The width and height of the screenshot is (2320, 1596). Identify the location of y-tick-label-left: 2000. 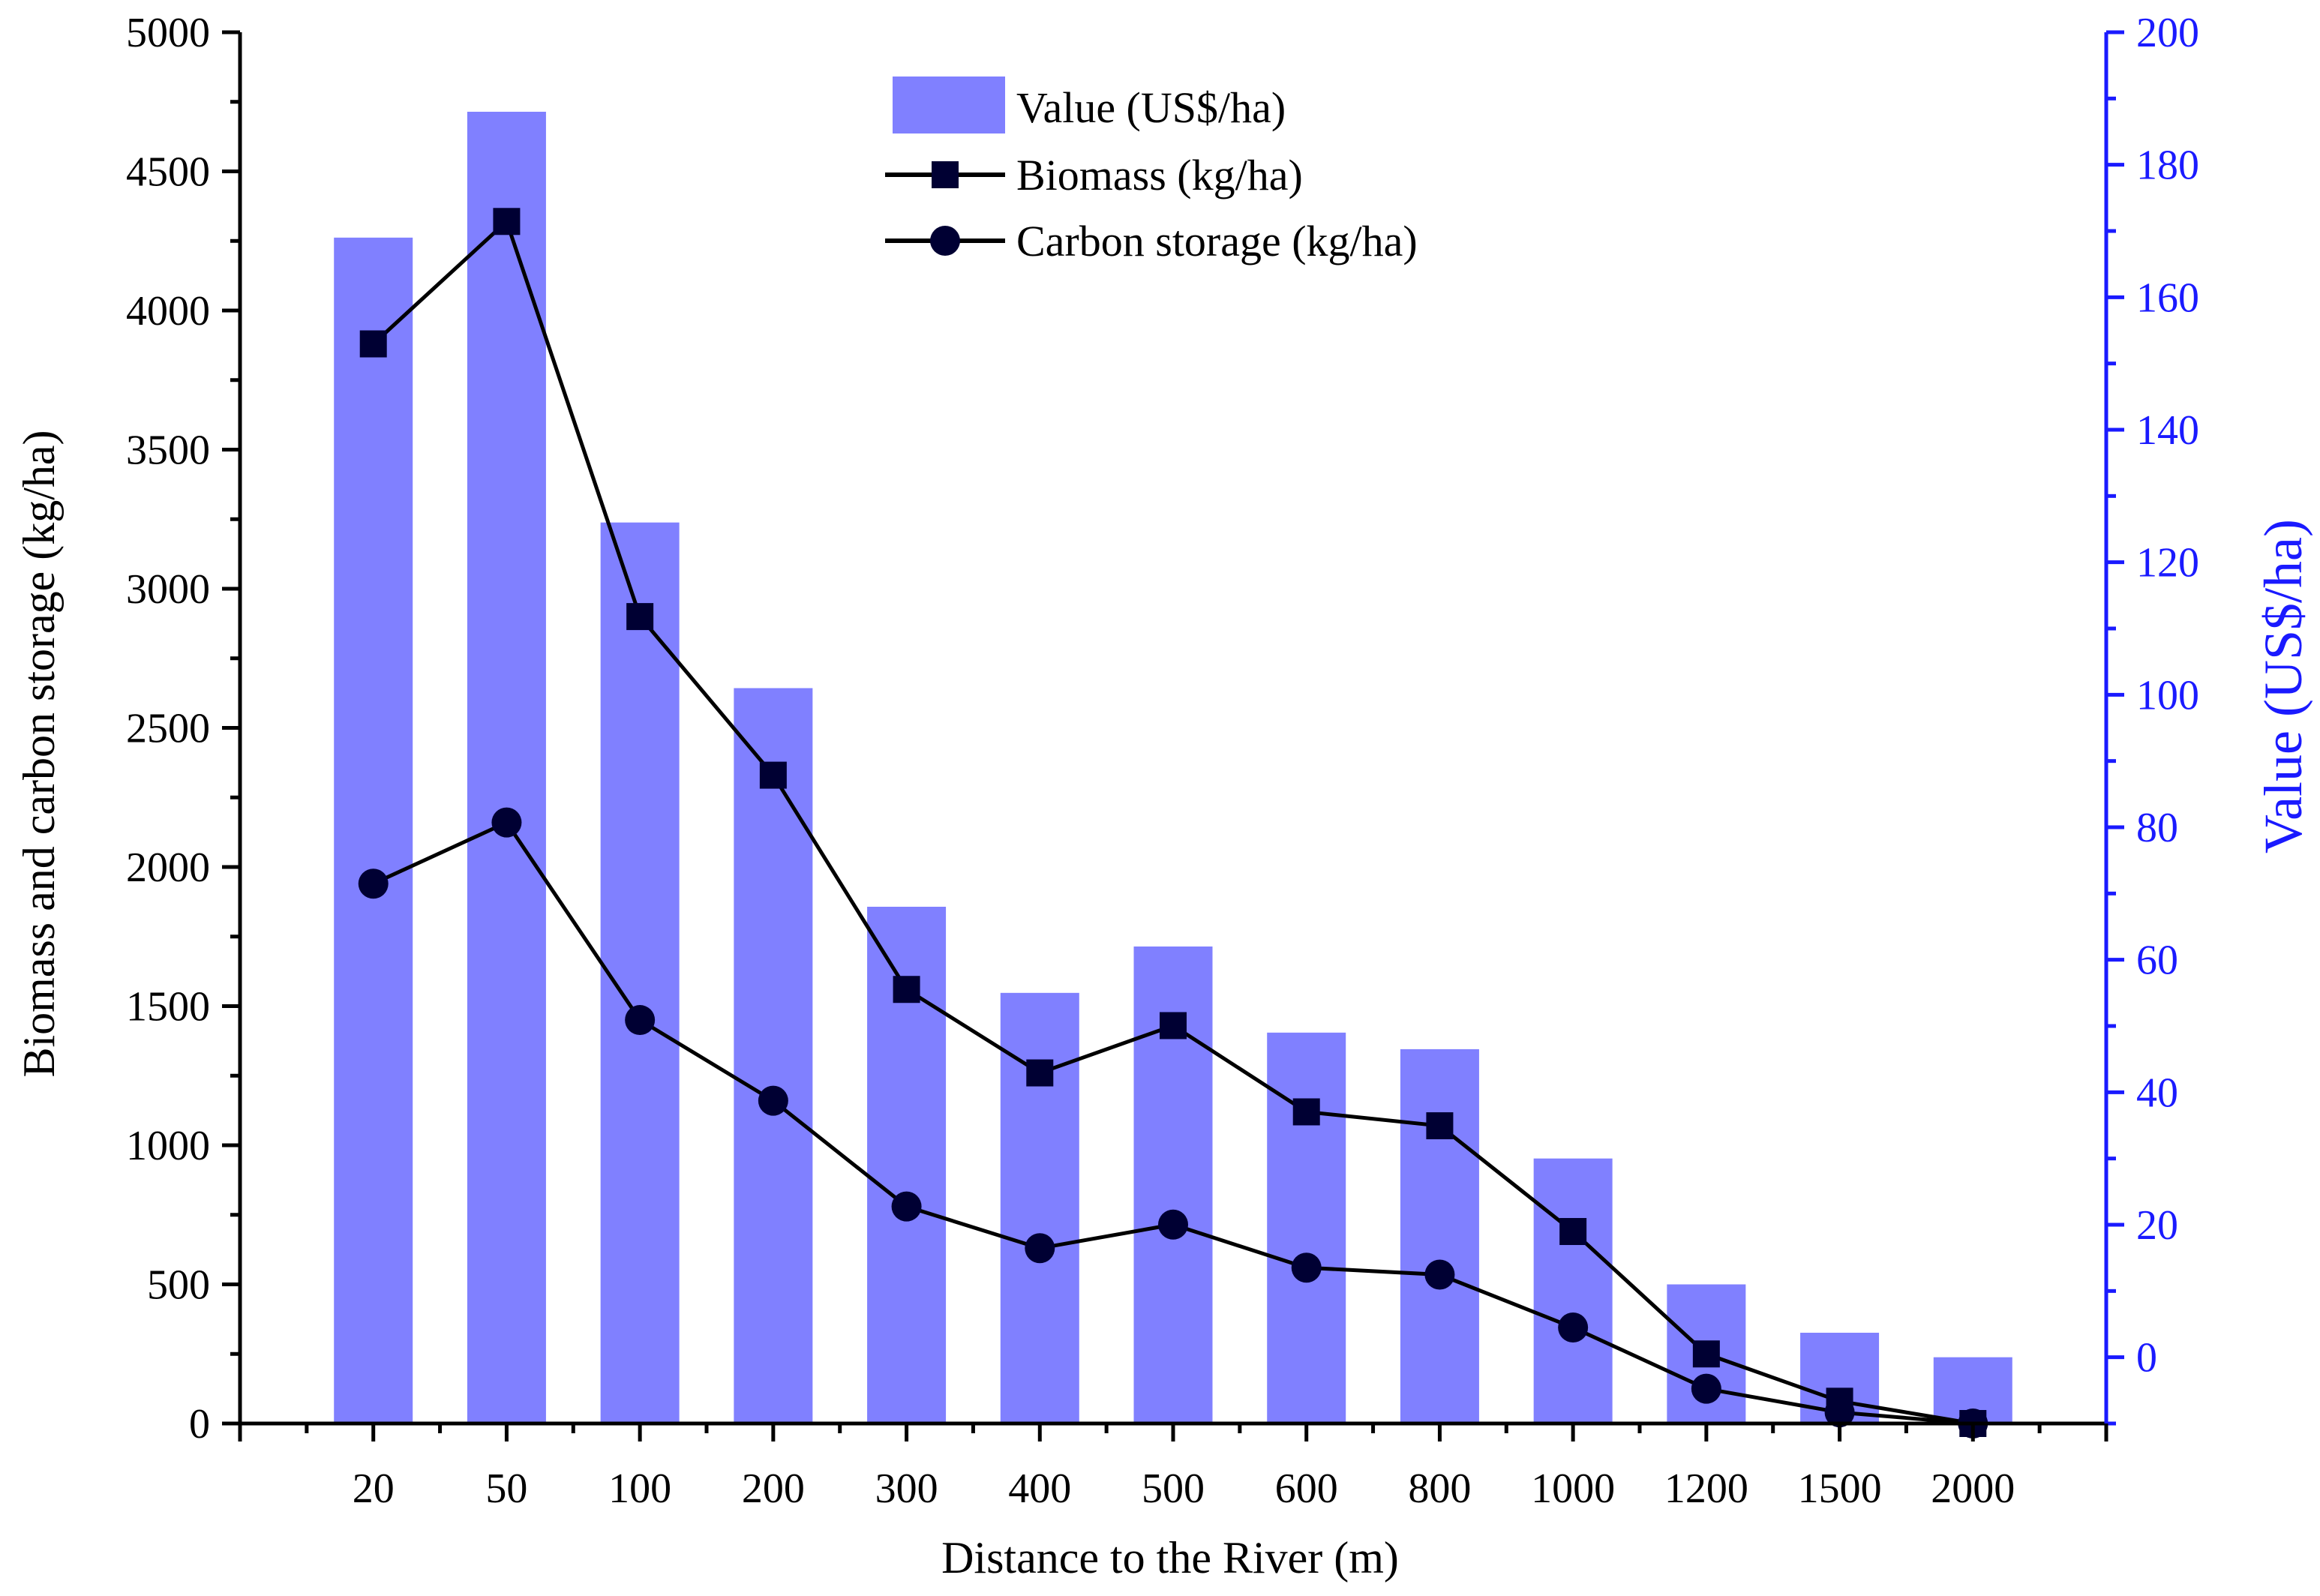
(168, 867).